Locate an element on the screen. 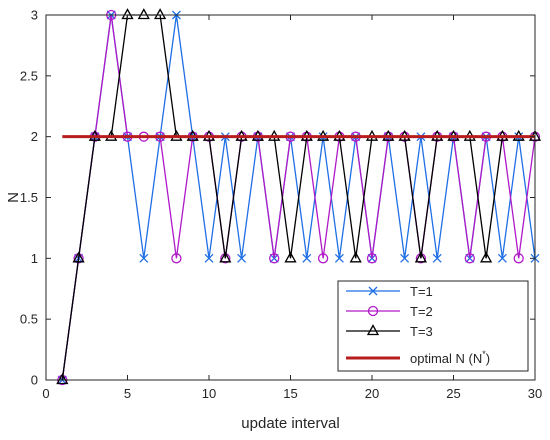 This screenshot has height=440, width=550. legend-item-t-2: T=2 is located at coordinates (389, 311).